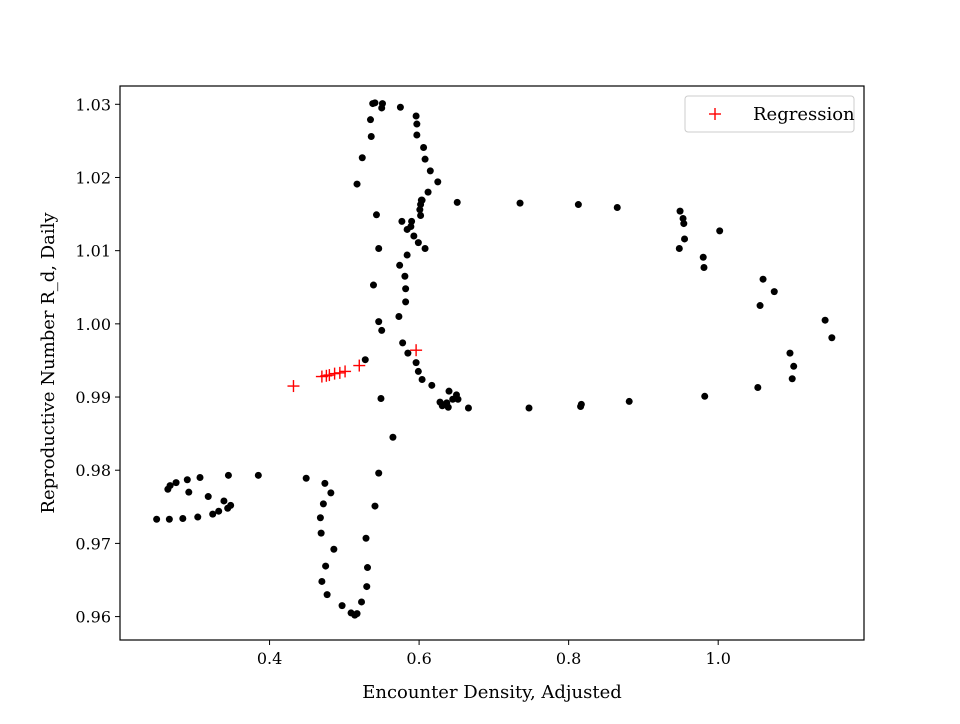  I want to click on legend: Regression, so click(769, 114).